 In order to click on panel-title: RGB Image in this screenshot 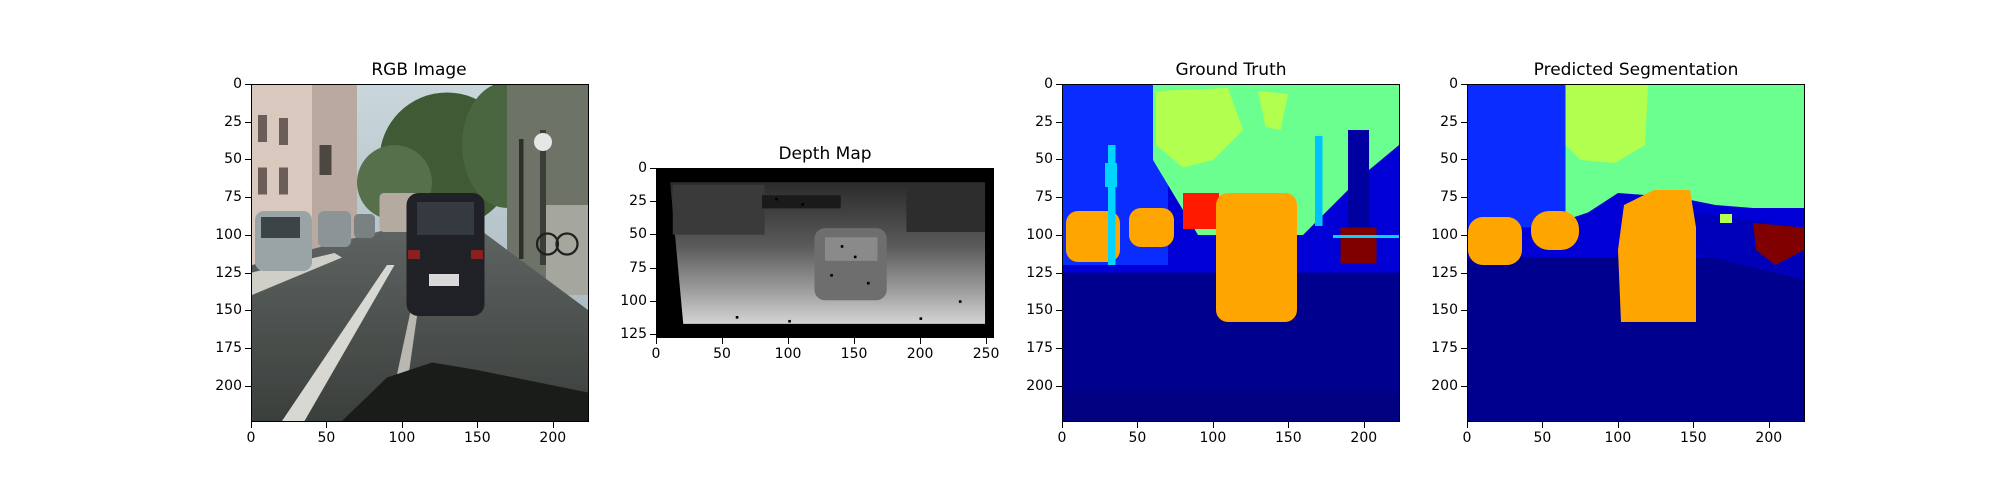, I will do `click(419, 70)`.